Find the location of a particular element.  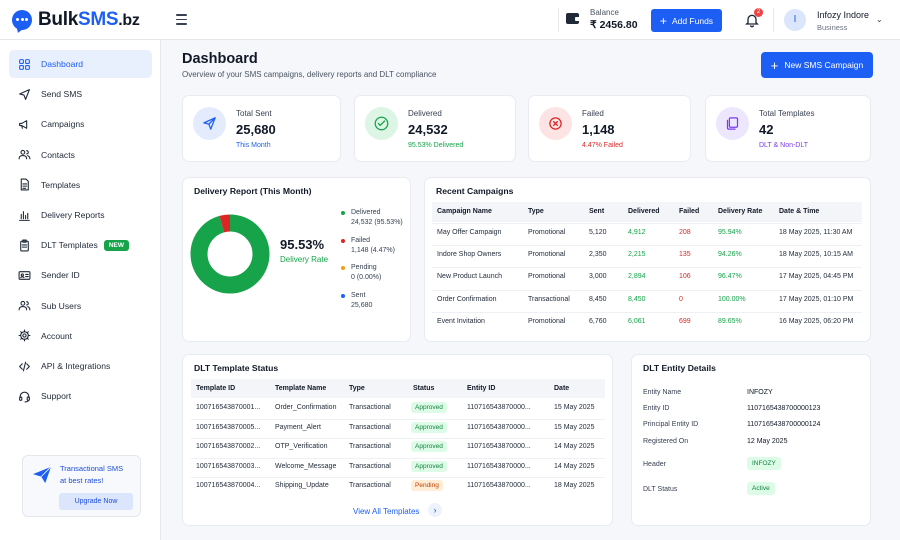

stat-value: 24,532 is located at coordinates (428, 129).